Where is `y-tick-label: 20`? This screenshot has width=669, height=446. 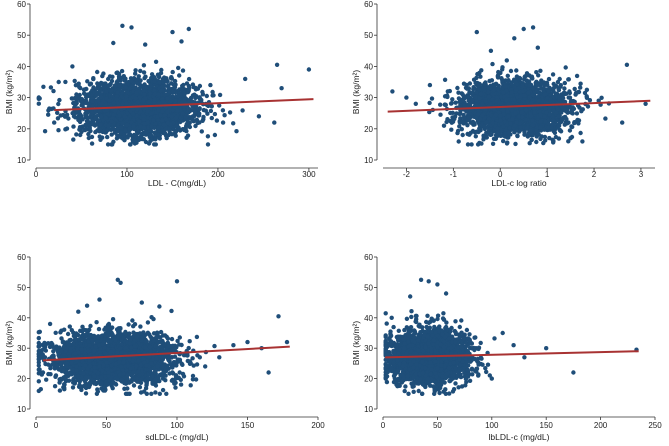 y-tick-label: 20 is located at coordinates (21, 129).